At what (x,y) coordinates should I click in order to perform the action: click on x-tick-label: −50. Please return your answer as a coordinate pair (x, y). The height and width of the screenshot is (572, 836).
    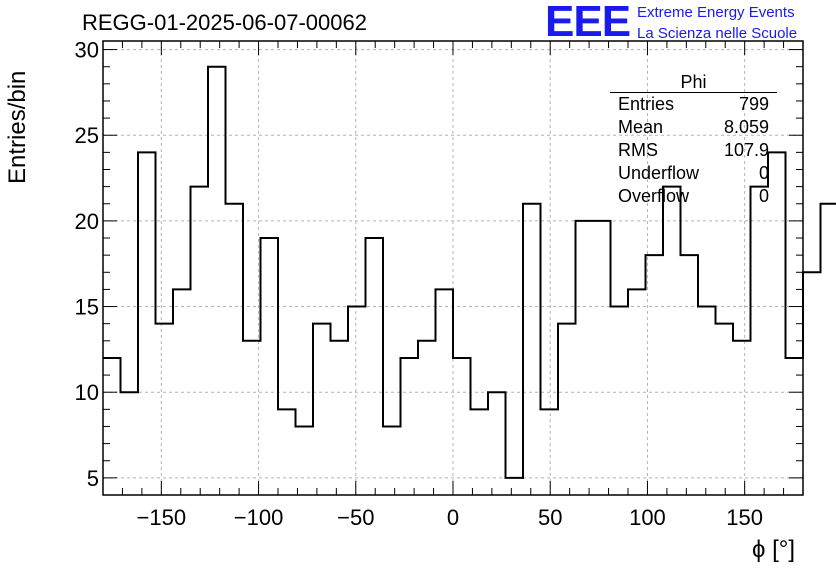
    Looking at the image, I should click on (355, 517).